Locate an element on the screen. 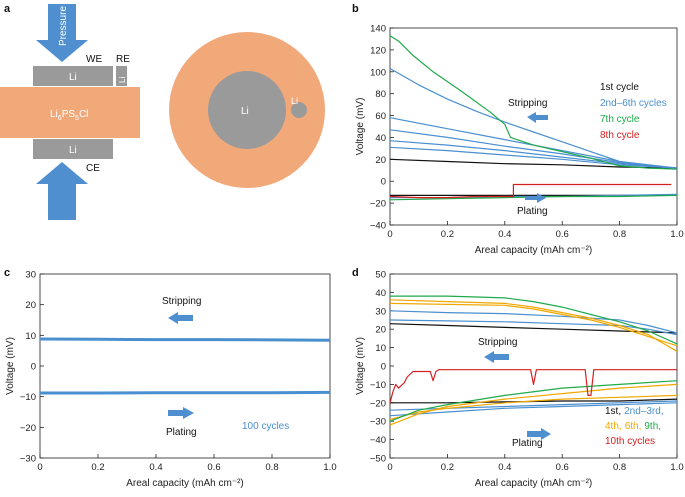 Image resolution: width=685 pixels, height=497 pixels. panel-b-label: b is located at coordinates (355, 9).